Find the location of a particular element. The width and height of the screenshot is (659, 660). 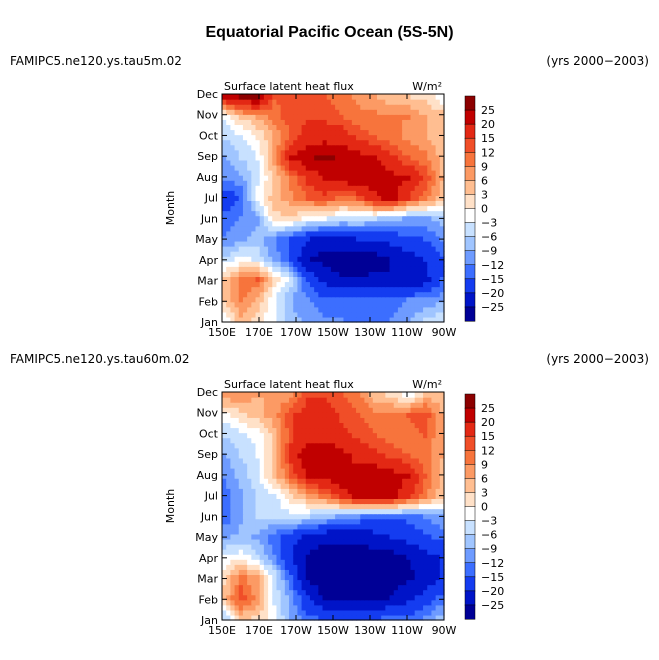

x-tick-label: 90W is located at coordinates (444, 630).